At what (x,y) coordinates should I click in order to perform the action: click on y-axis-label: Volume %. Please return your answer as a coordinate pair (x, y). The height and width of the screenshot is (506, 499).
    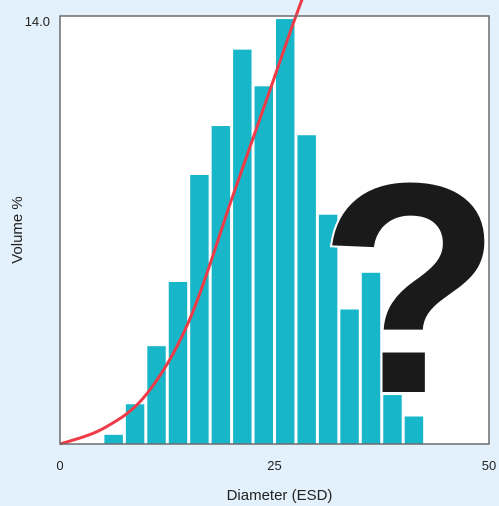
    Looking at the image, I should click on (17, 230).